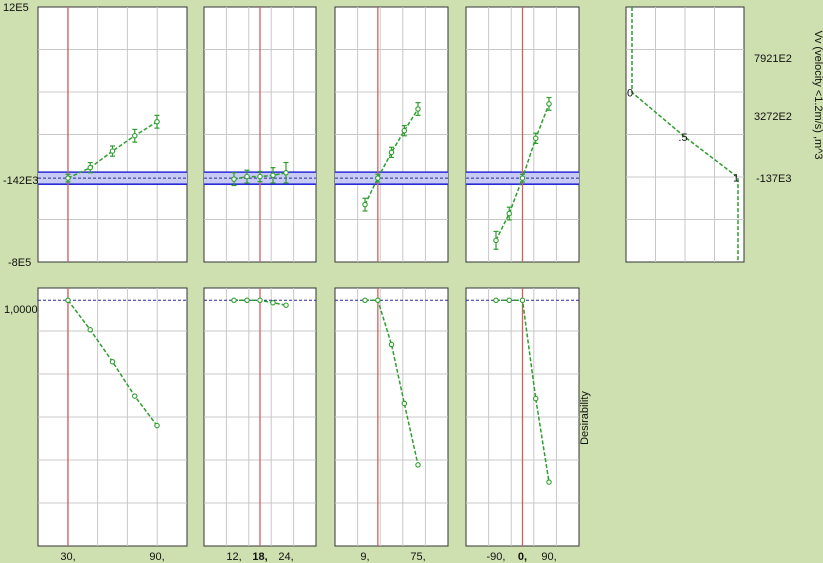 The image size is (823, 563). I want to click on profile-ytick-3: -137E3, so click(773, 179).